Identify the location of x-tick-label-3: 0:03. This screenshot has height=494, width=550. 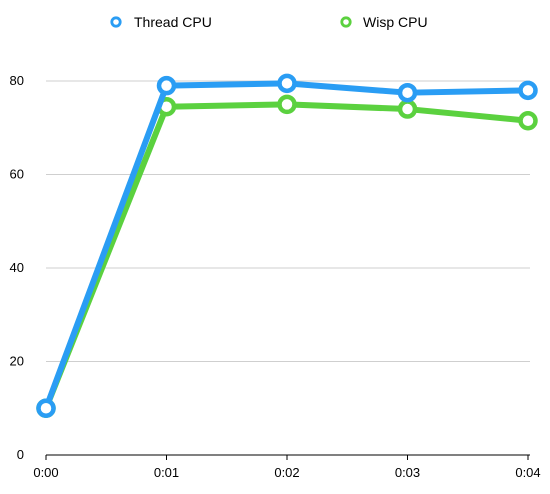
(407, 472).